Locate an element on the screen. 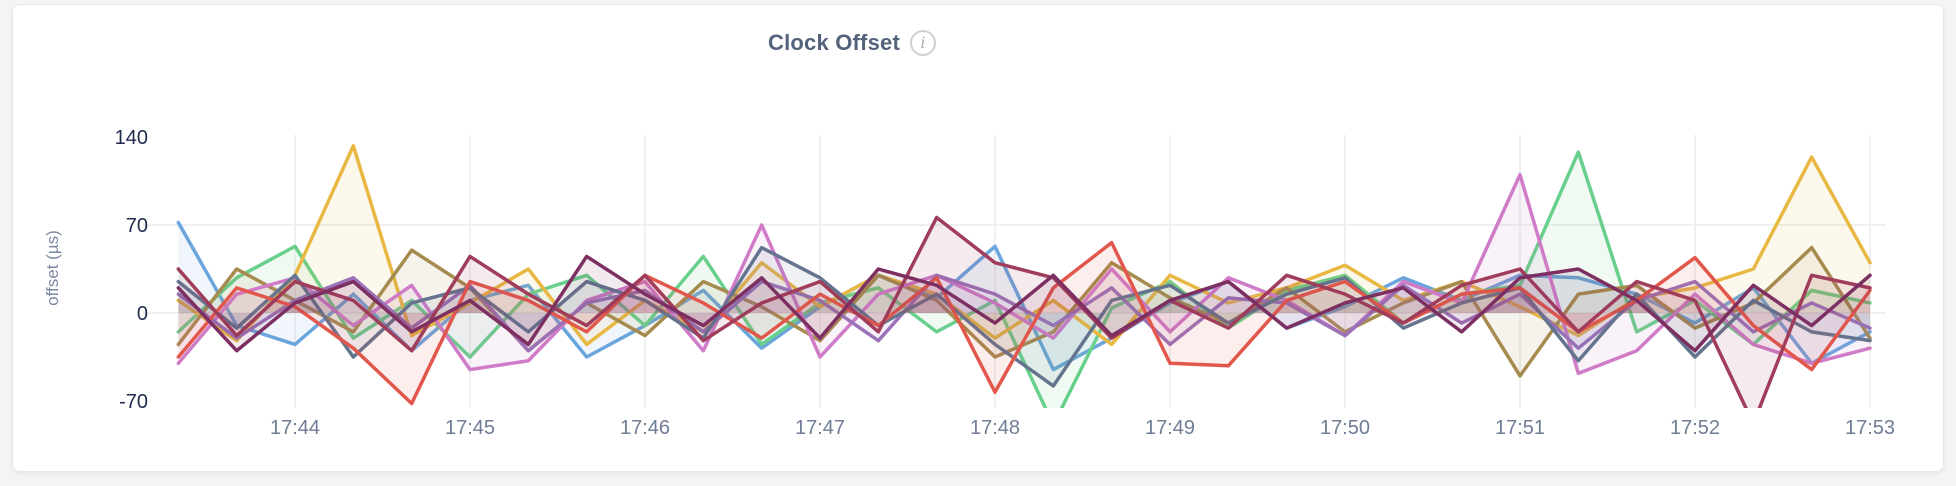 The height and width of the screenshot is (486, 1956). x-tick-label: 17:45 is located at coordinates (470, 428).